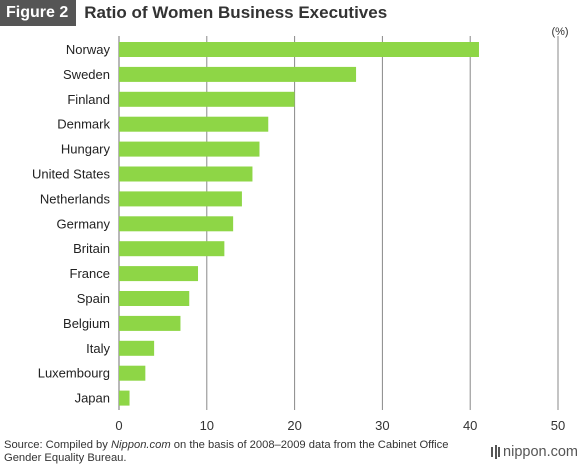 The height and width of the screenshot is (466, 584). Describe the element at coordinates (124, 398) in the screenshot. I see `bar-japan` at that location.